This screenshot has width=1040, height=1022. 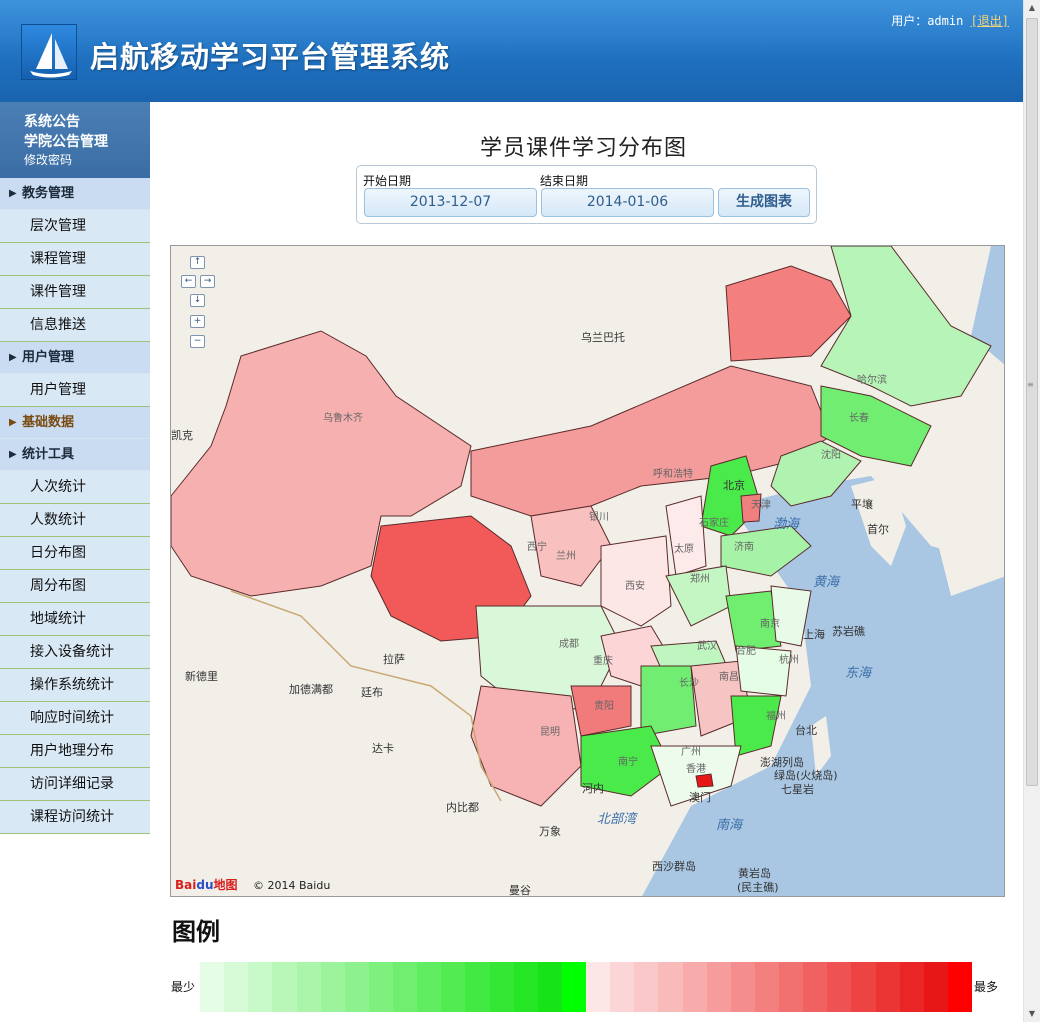 I want to click on sidebar-item-course: 课程管理, so click(x=75, y=259).